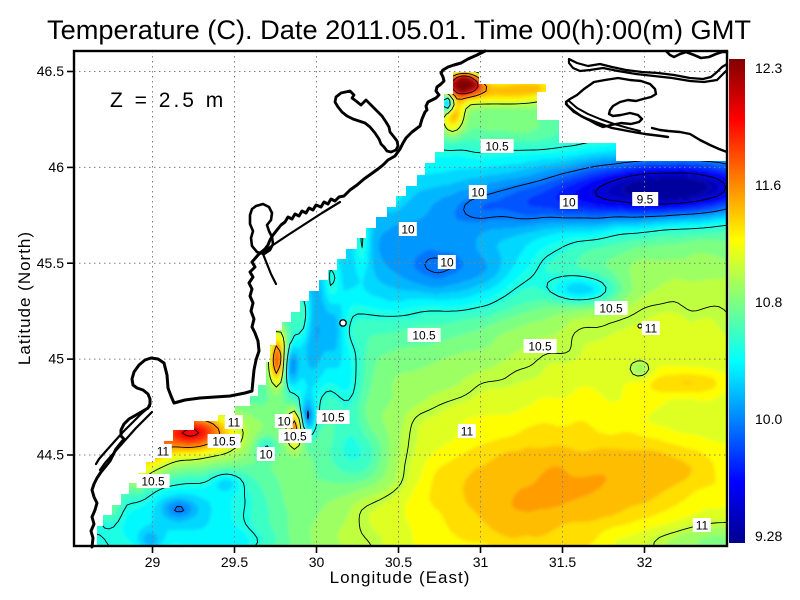 This screenshot has height=600, width=800. I want to click on svg-text: 46, so click(56, 167).